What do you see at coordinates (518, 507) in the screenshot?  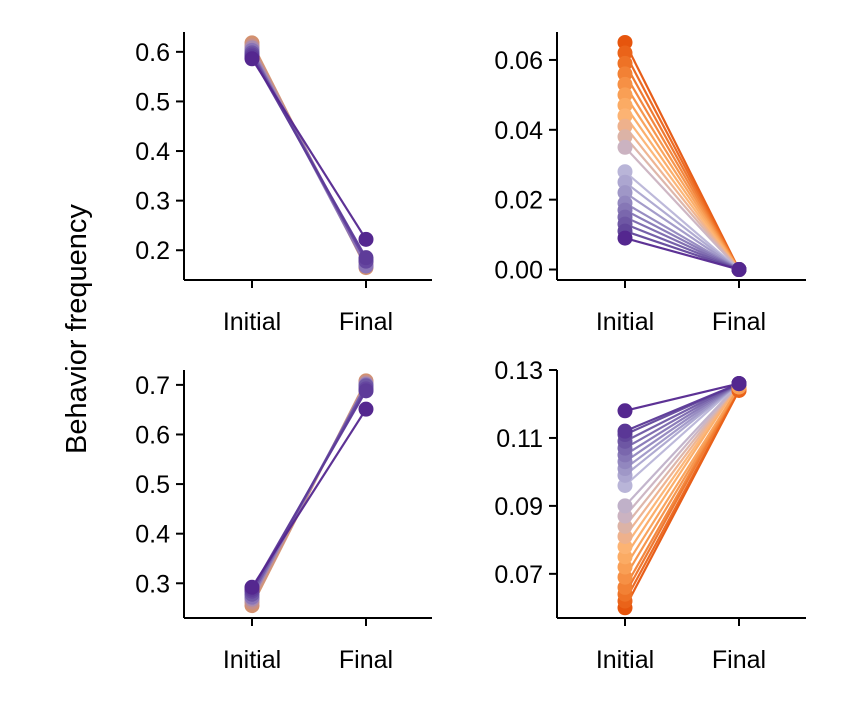 I see `y-tick-label: 0.09` at bounding box center [518, 507].